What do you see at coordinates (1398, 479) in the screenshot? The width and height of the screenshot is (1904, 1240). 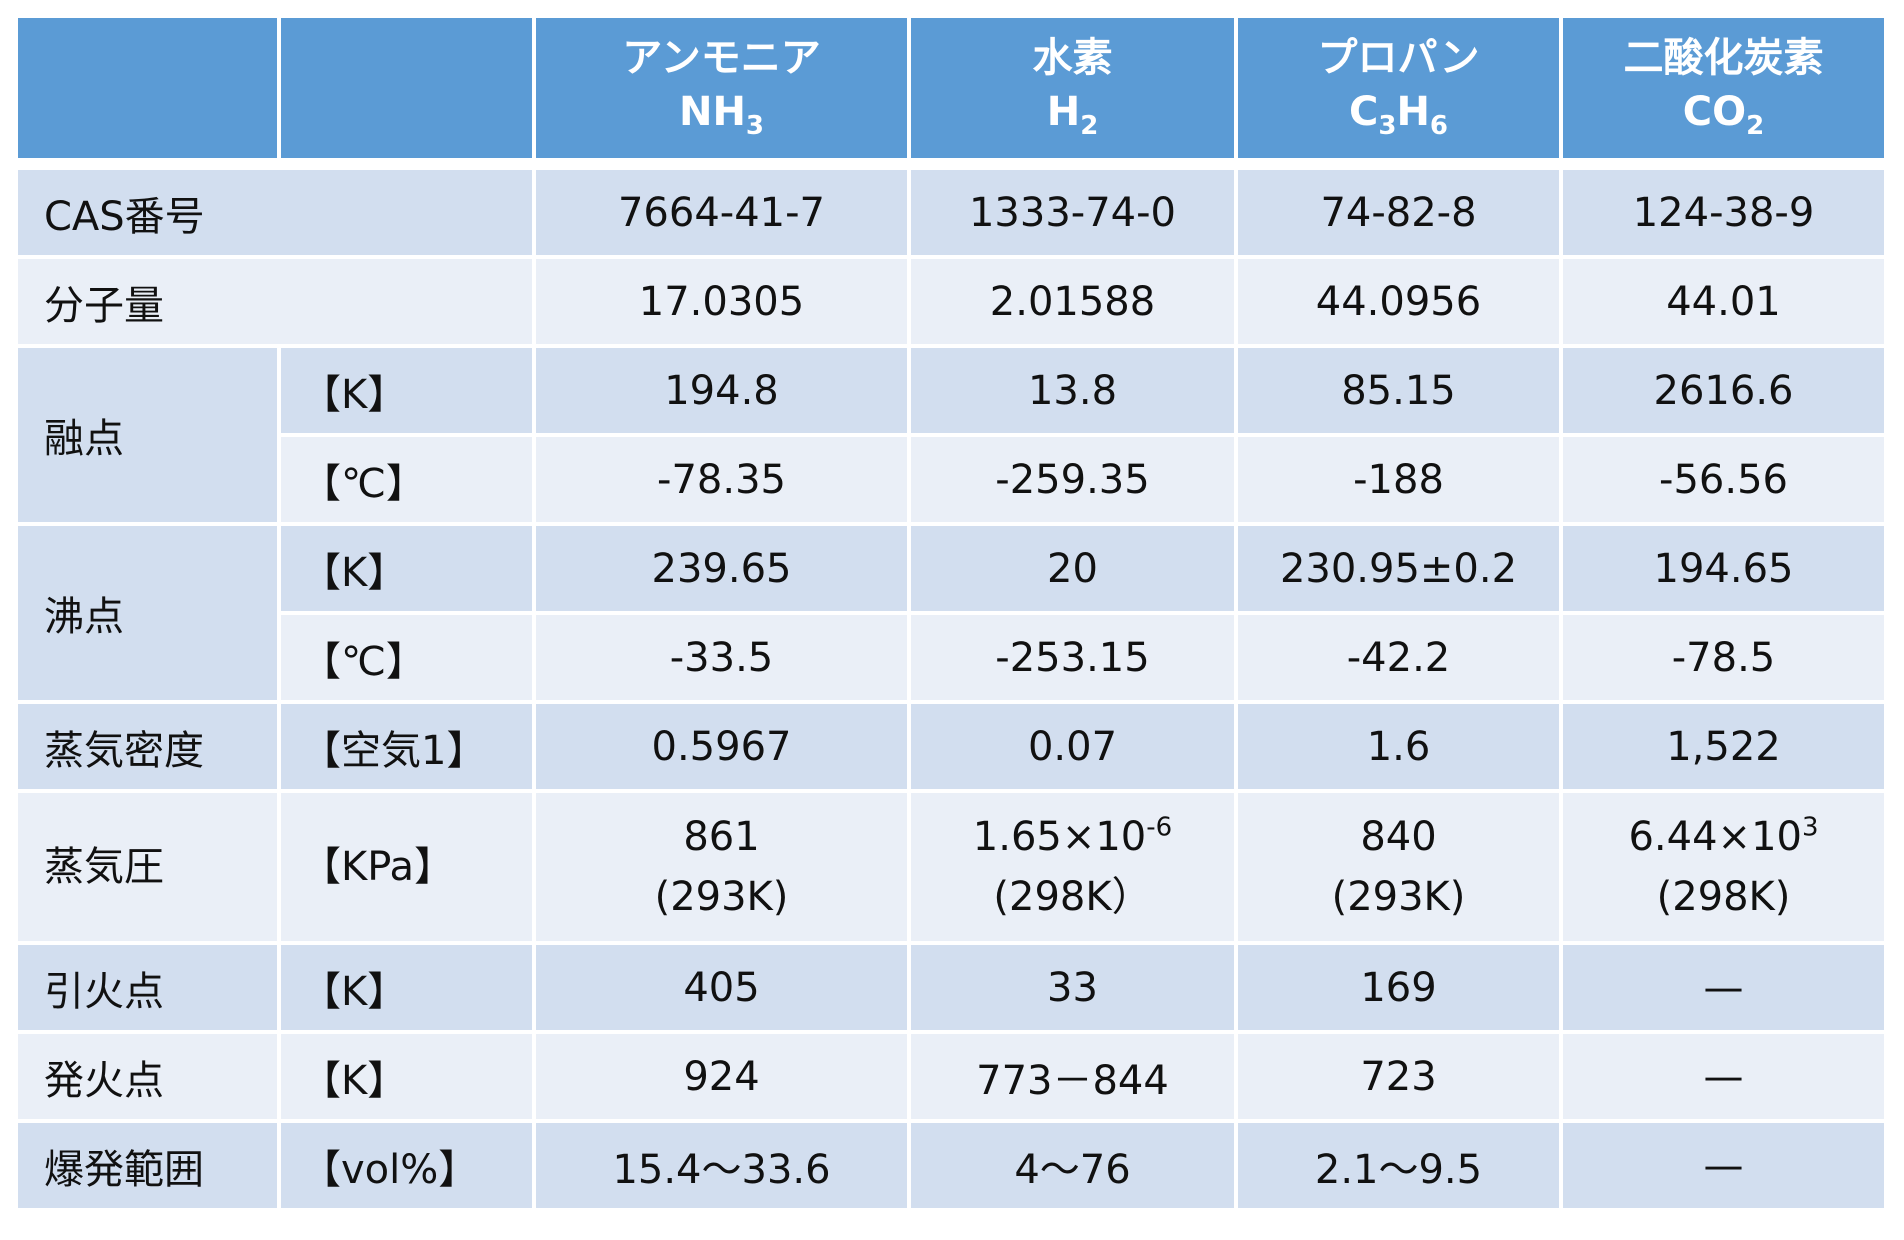 I see `value-cell: -188` at bounding box center [1398, 479].